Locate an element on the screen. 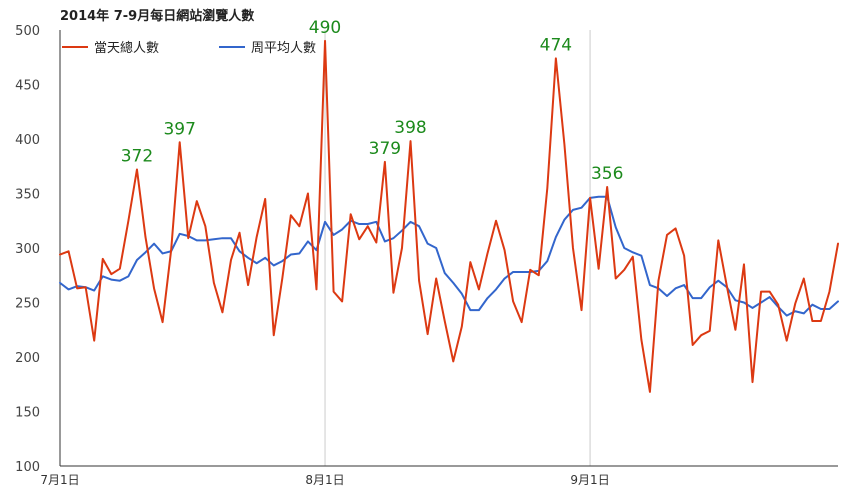  y-tick-label: 450 is located at coordinates (27, 86).